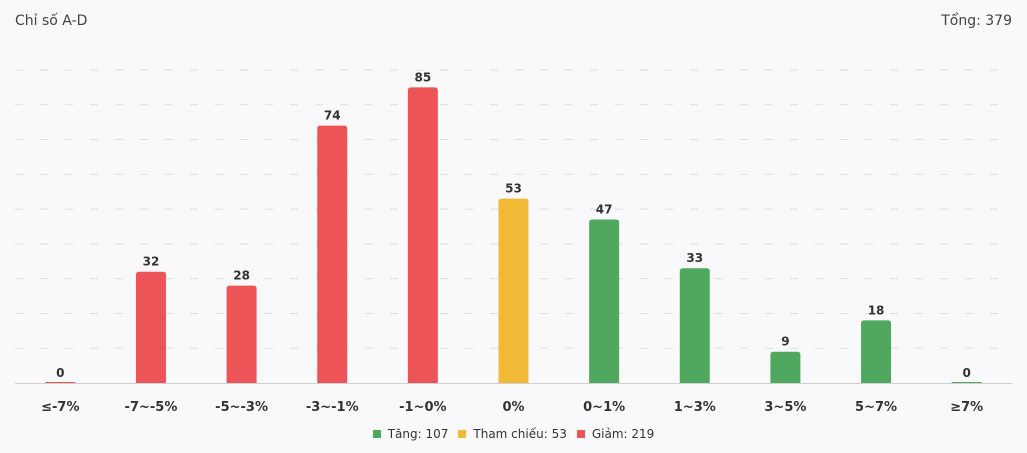 The height and width of the screenshot is (453, 1027). Describe the element at coordinates (60, 407) in the screenshot. I see `x-tick-label: ≤-7%` at that location.